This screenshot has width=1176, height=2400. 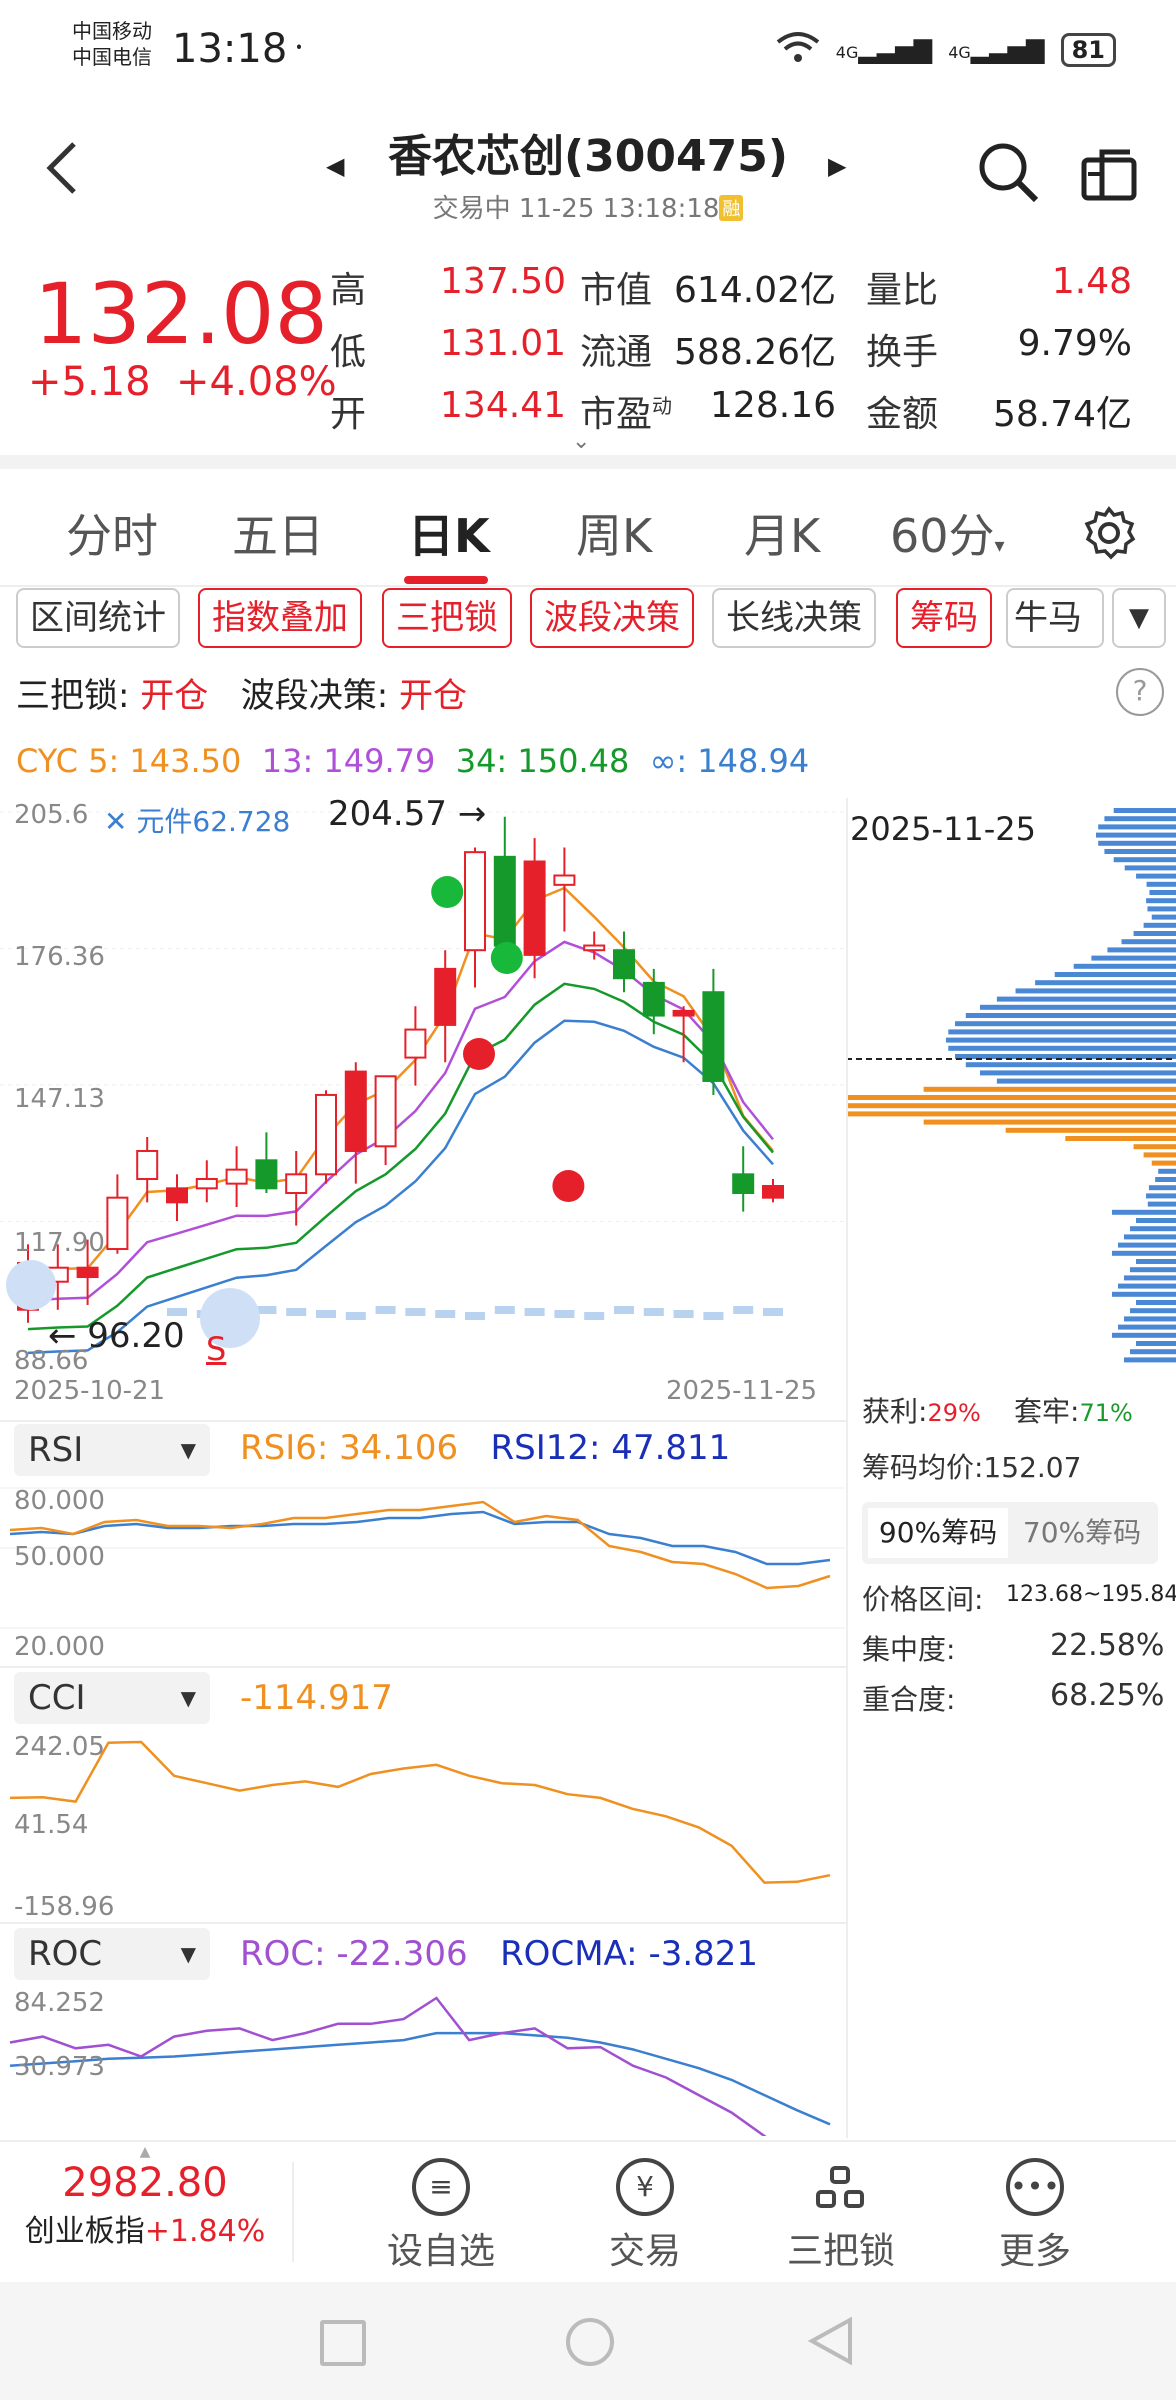 What do you see at coordinates (1055, 618) in the screenshot?
I see `chip-bull-horse: 牛马` at bounding box center [1055, 618].